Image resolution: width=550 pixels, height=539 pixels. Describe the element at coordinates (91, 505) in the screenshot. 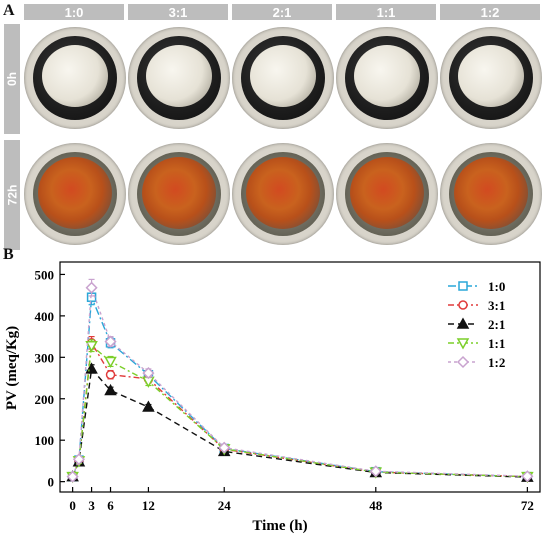

I see `x-tick-label: 3` at that location.